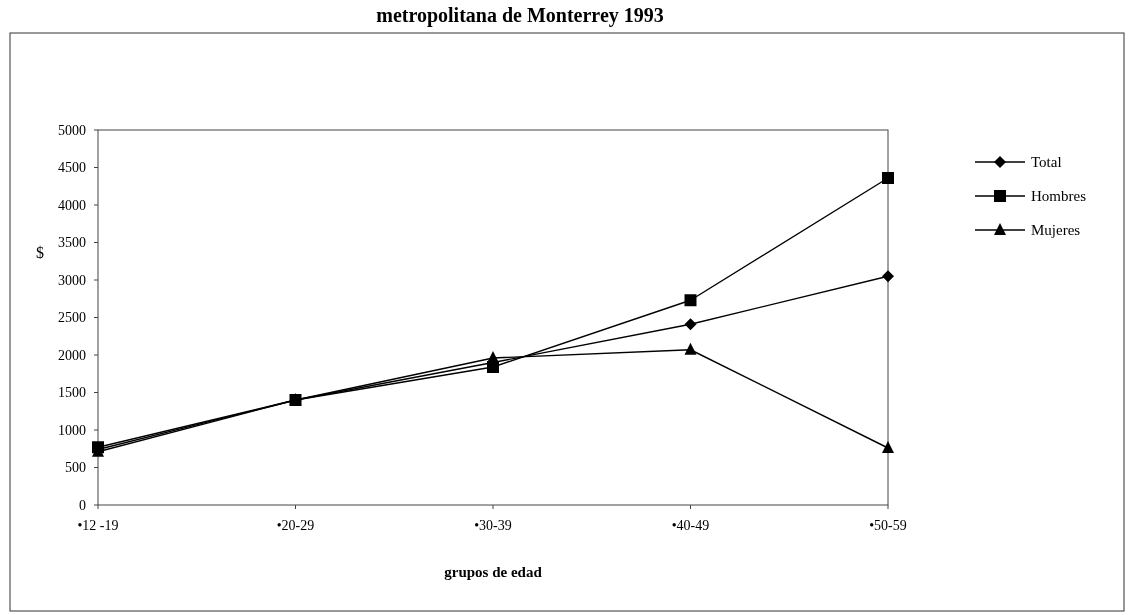 This screenshot has height=615, width=1134. What do you see at coordinates (493, 525) in the screenshot?
I see `x-tick-label: •30-39` at bounding box center [493, 525].